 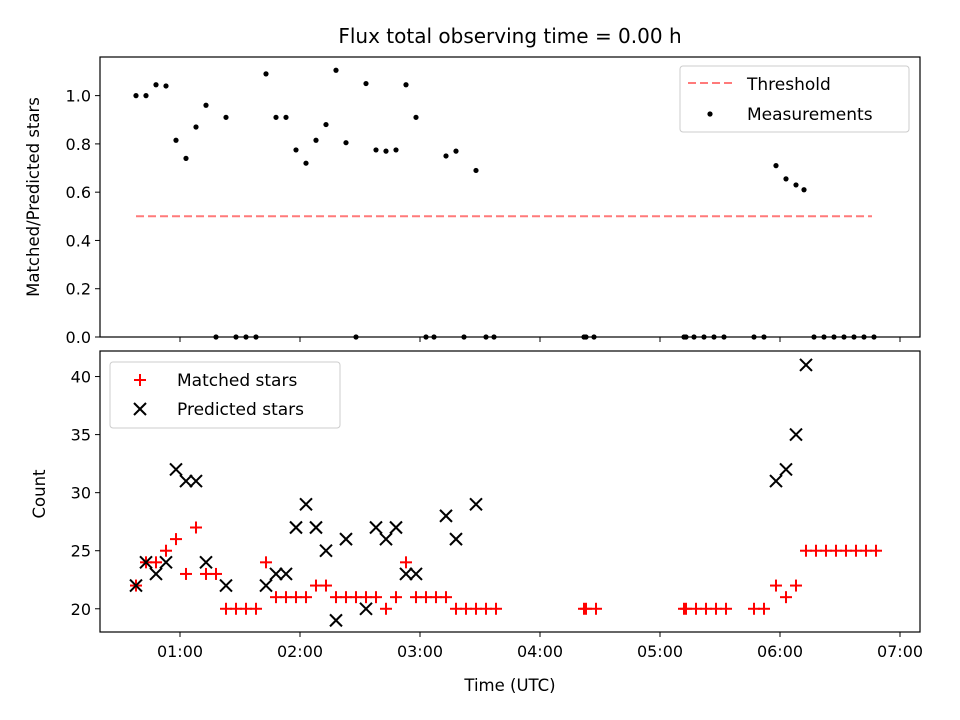 I want to click on top-legend: Threshold Measurements, so click(x=794, y=99).